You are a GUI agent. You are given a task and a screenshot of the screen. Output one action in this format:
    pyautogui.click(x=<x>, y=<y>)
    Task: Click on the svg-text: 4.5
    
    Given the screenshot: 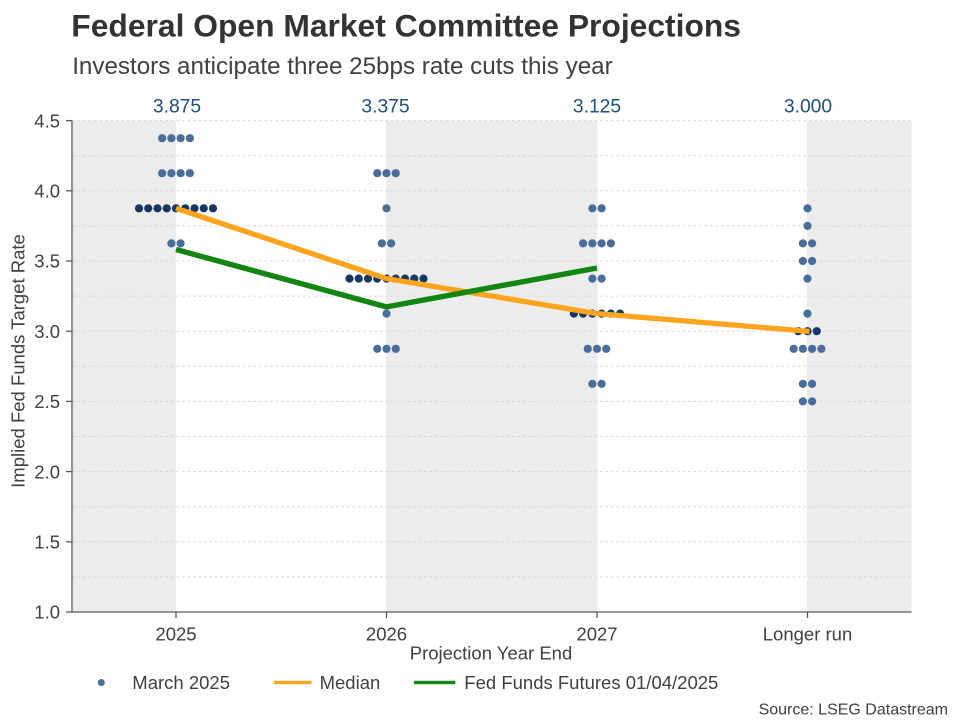 What is the action you would take?
    pyautogui.click(x=47, y=120)
    